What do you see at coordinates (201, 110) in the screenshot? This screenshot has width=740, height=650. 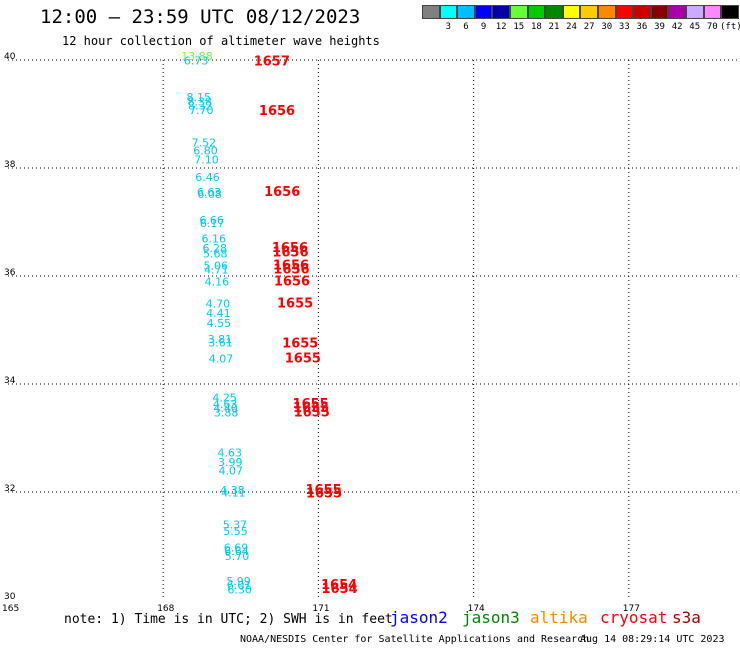 I see `swh-value-label: 7.70` at bounding box center [201, 110].